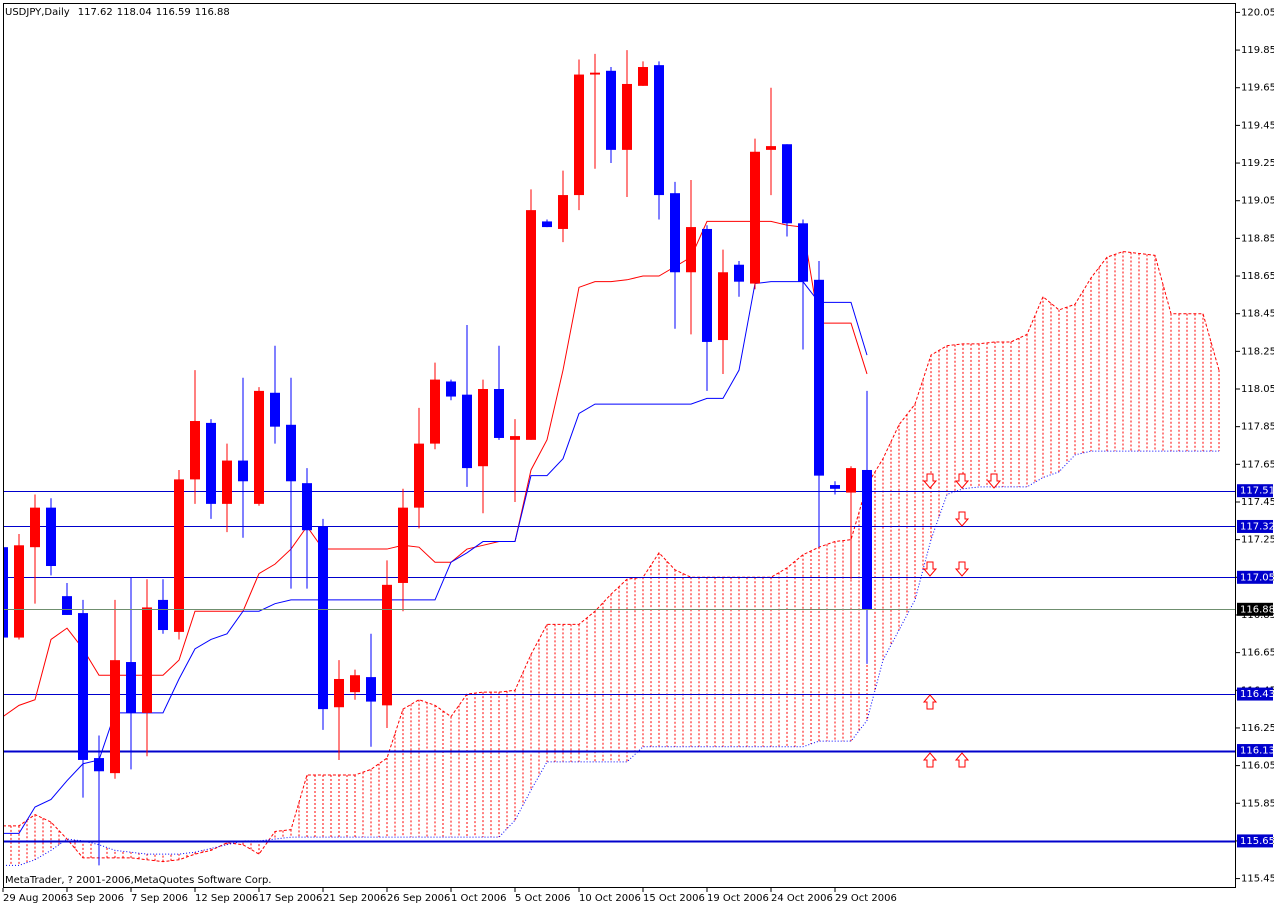 Image resolution: width=1274 pixels, height=905 pixels. Describe the element at coordinates (962, 620) in the screenshot. I see `signal-arrows` at that location.